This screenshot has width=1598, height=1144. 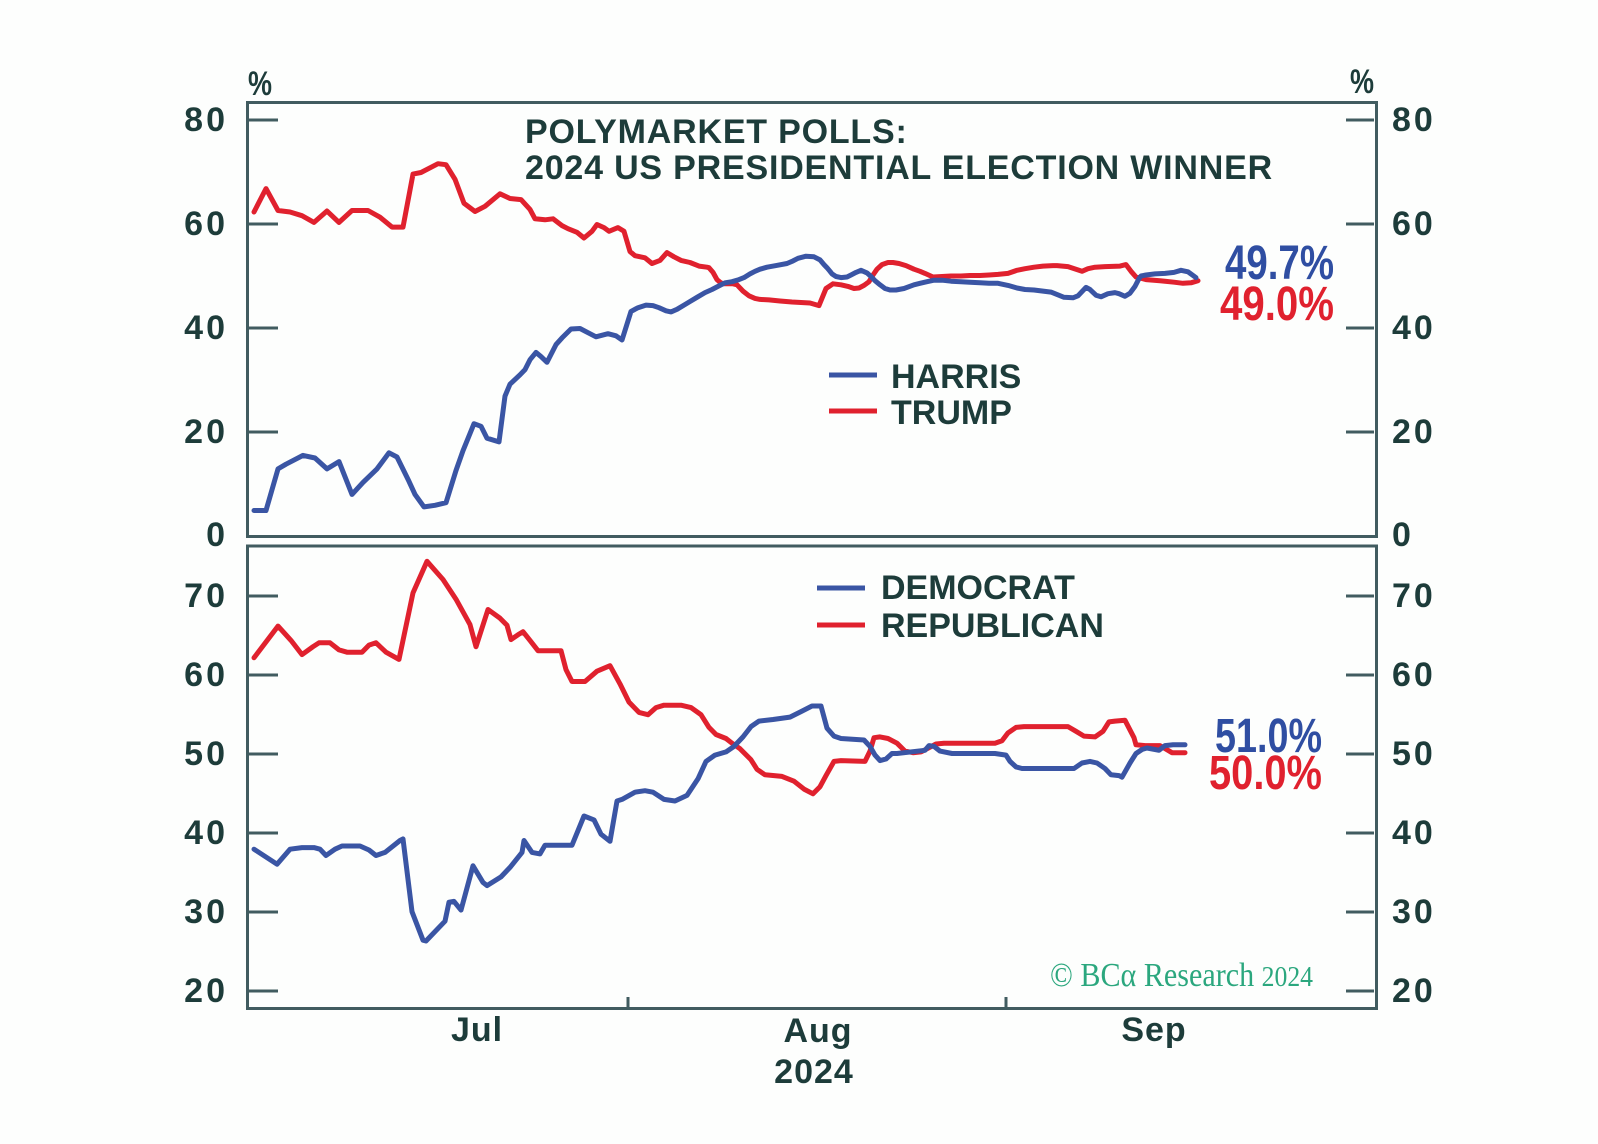 I want to click on svg-text: DEMOCRAT, so click(x=978, y=588).